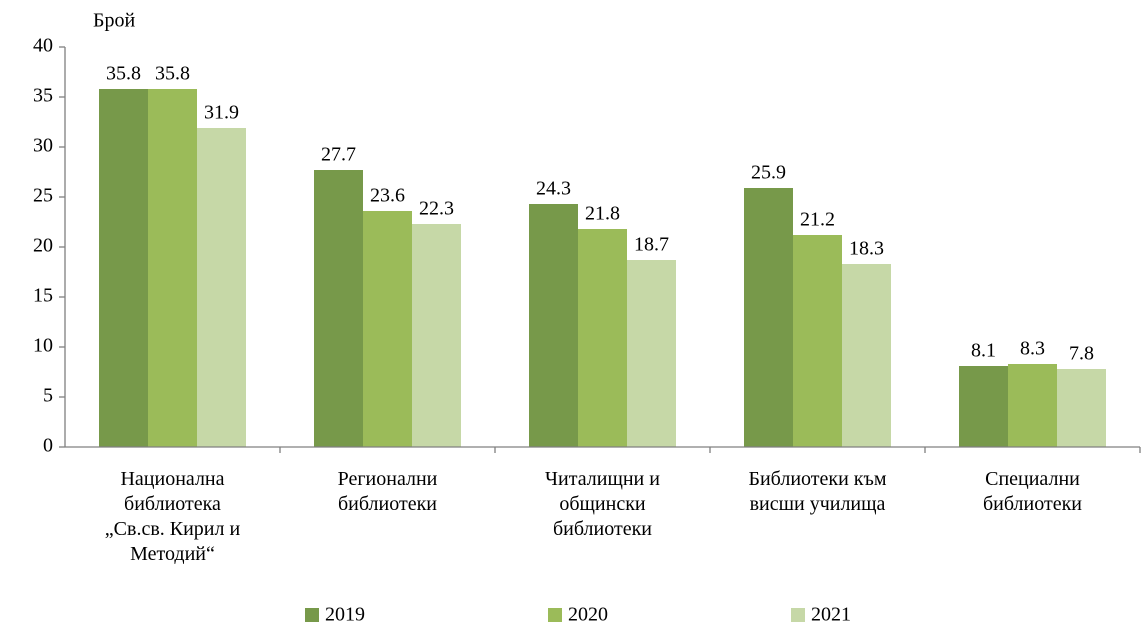 The height and width of the screenshot is (628, 1143). I want to click on y-tick-label: 10, so click(43, 346).